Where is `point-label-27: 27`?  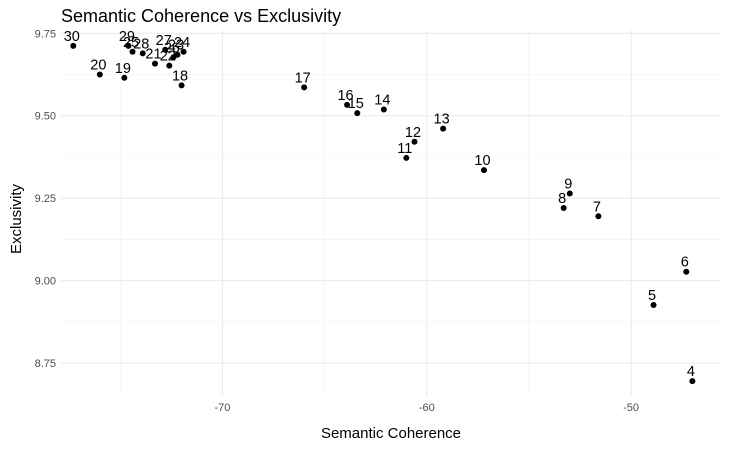 point-label-27: 27 is located at coordinates (164, 41).